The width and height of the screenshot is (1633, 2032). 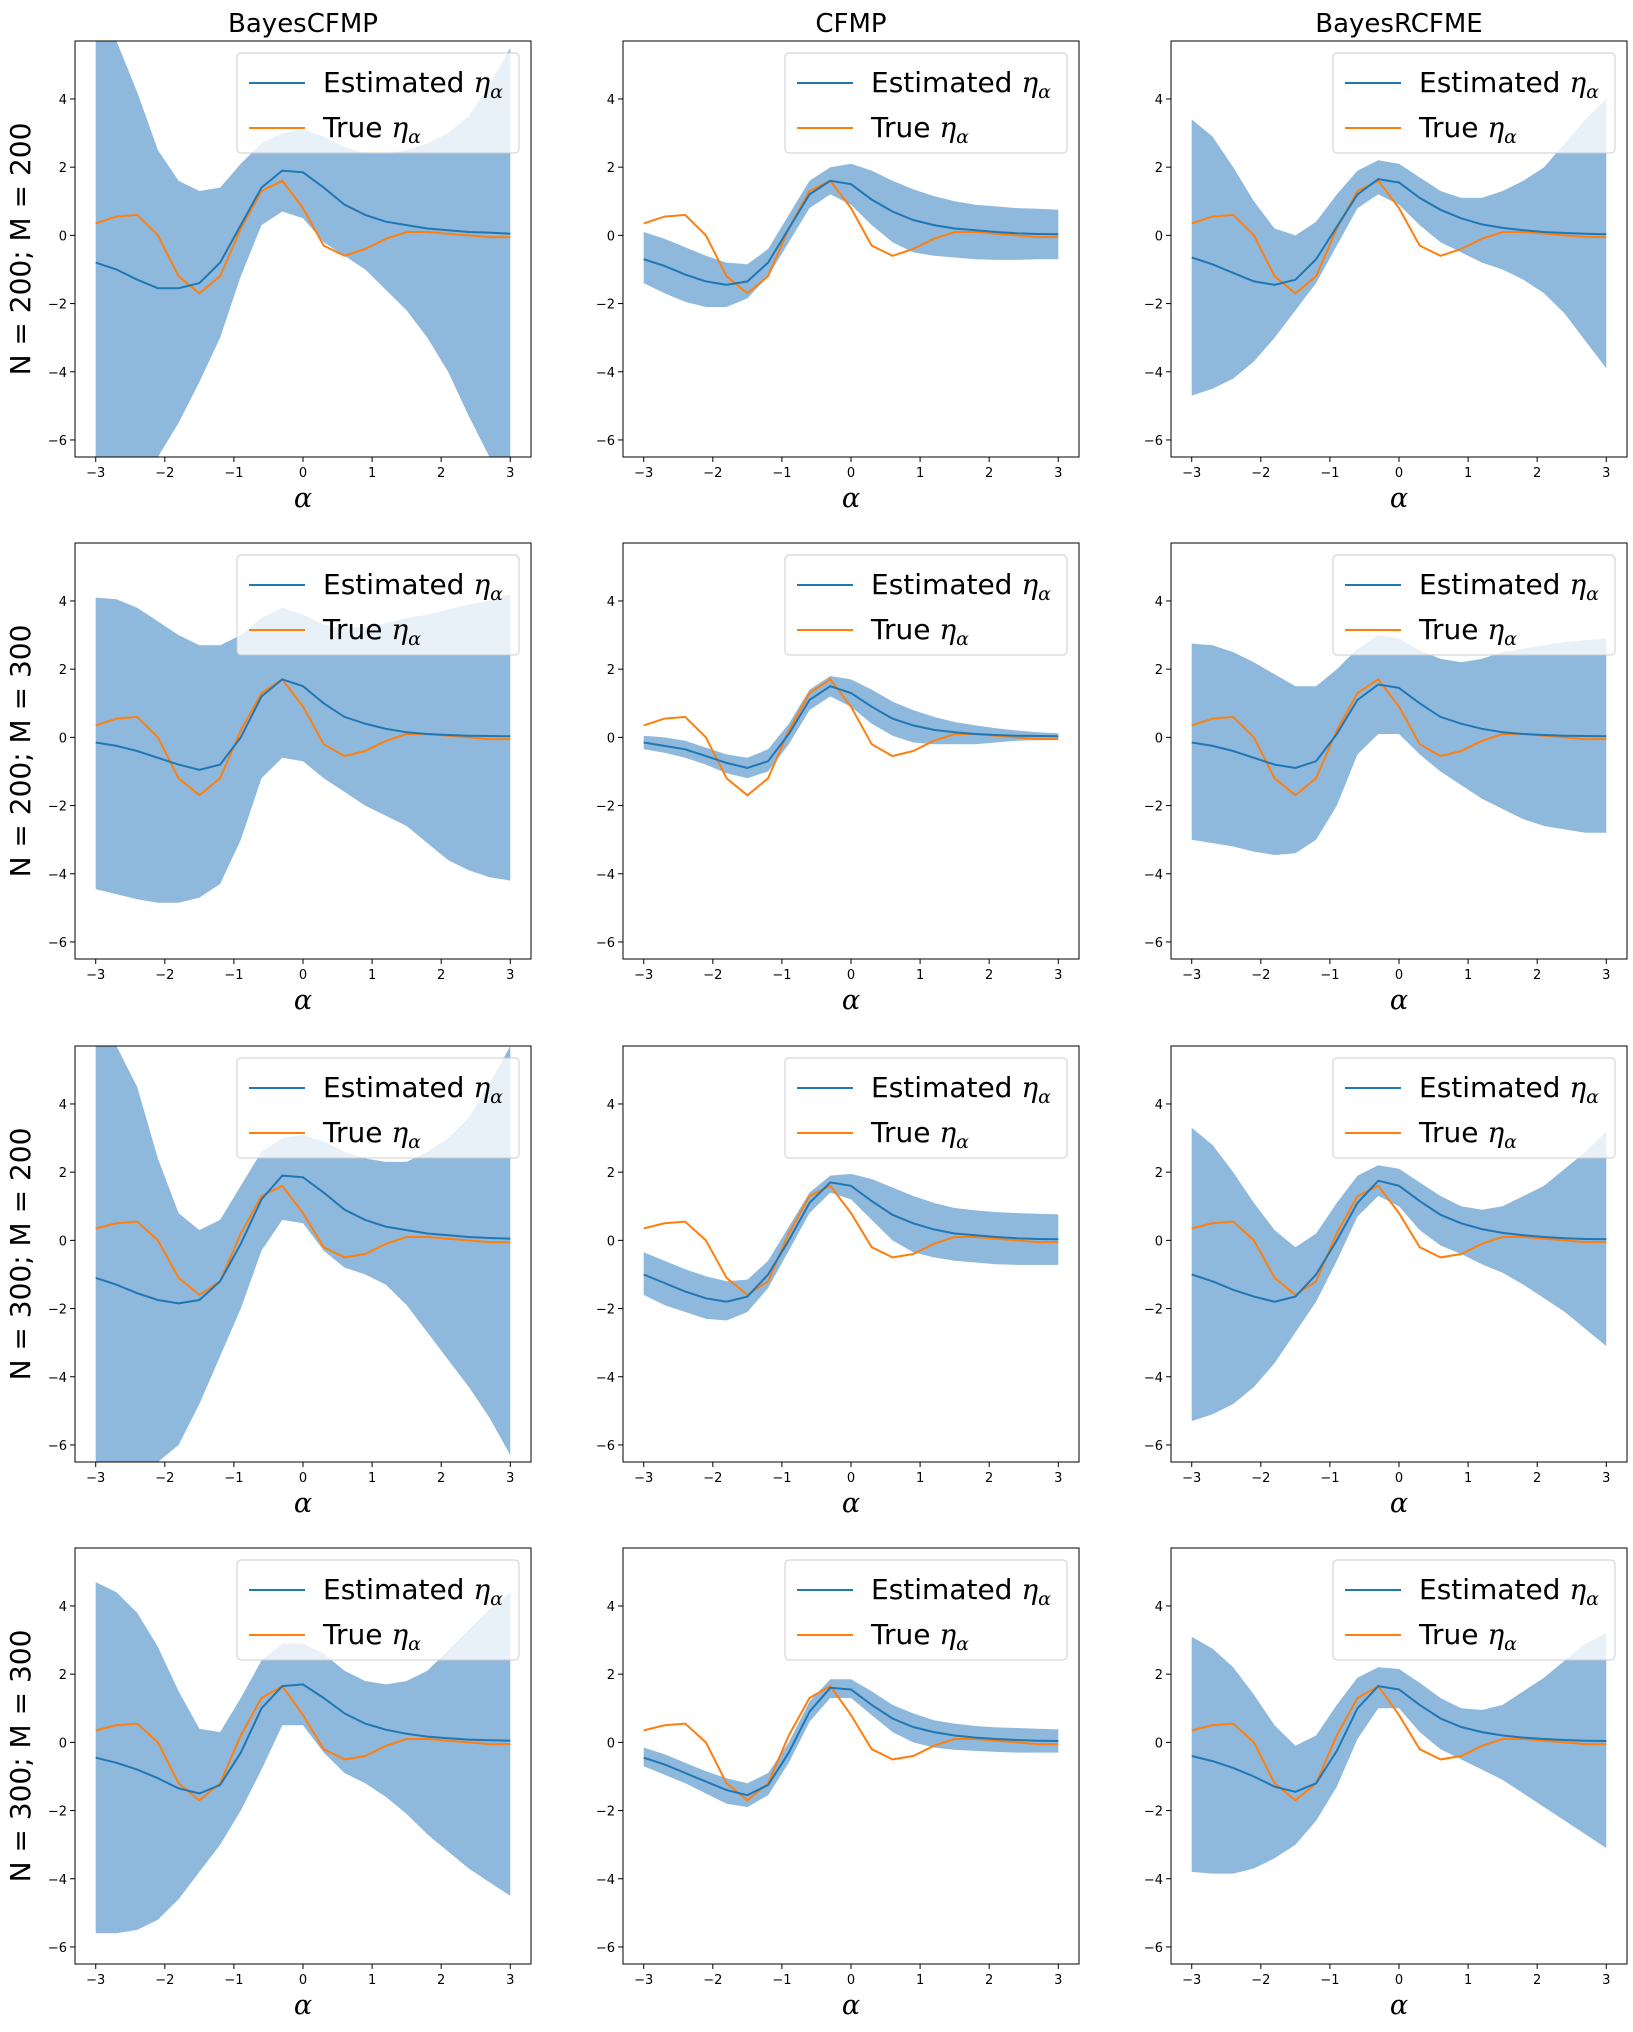 What do you see at coordinates (20, 249) in the screenshot?
I see `row-title: N = 200; M = 200` at bounding box center [20, 249].